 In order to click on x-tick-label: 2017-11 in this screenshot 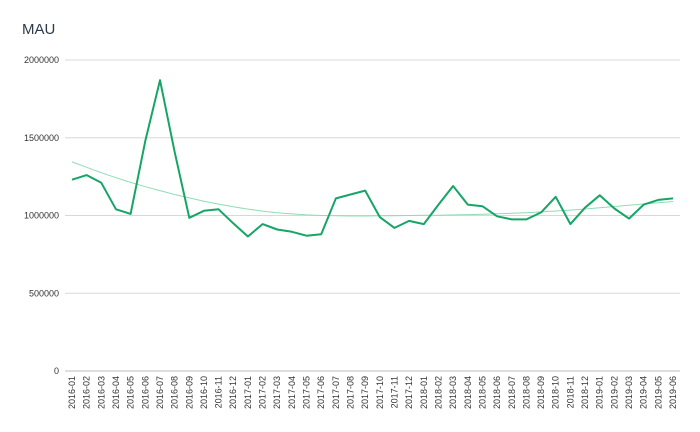, I will do `click(394, 392)`.